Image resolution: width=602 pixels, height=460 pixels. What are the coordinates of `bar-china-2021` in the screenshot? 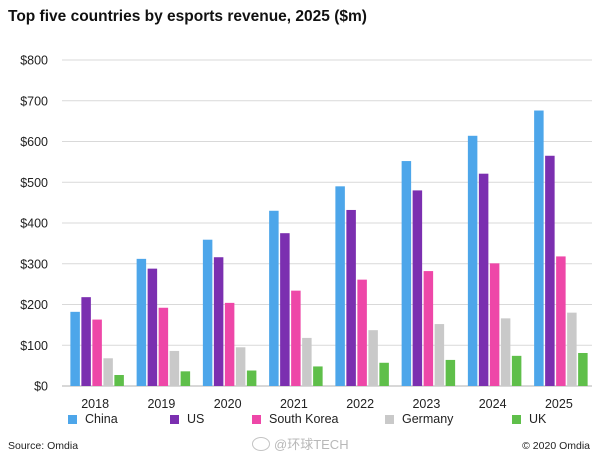 It's located at (274, 298).